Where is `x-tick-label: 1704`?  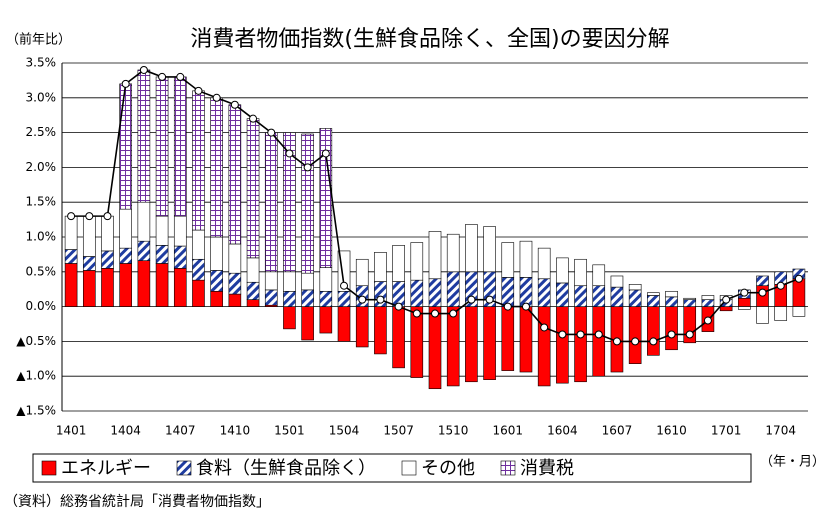 x-tick-label: 1704 is located at coordinates (780, 431).